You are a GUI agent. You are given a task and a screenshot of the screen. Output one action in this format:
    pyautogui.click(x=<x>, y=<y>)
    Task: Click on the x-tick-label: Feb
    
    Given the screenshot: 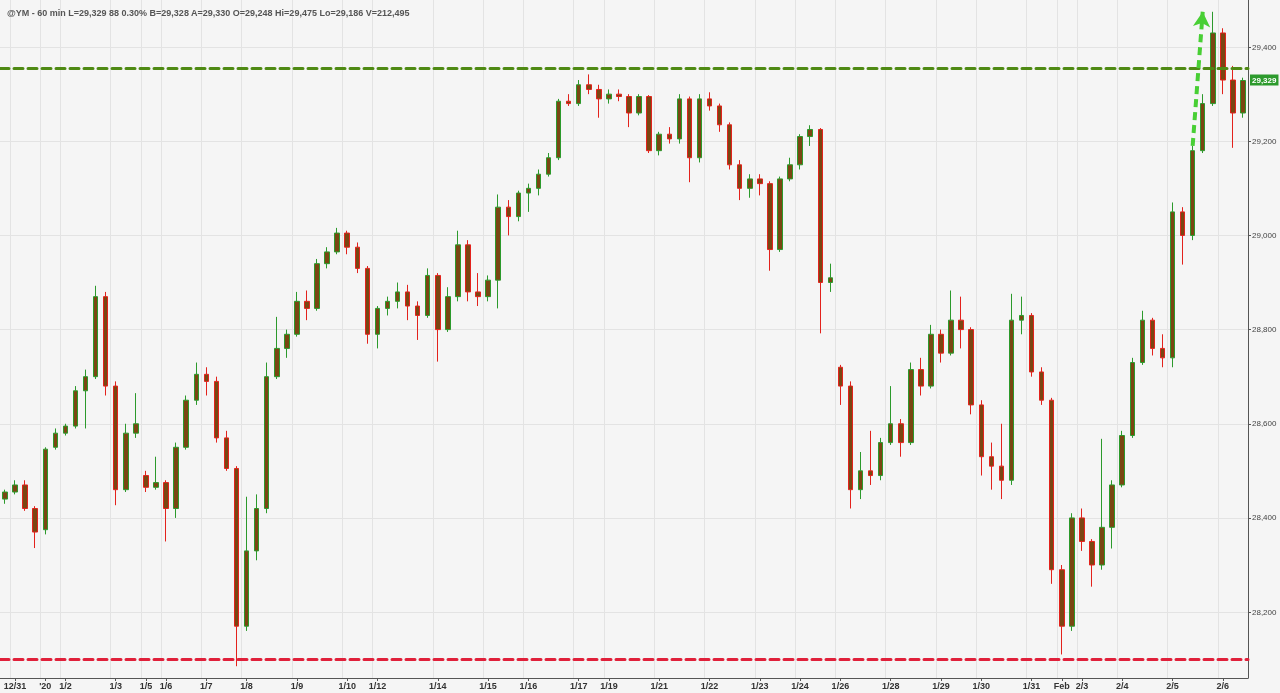 What is the action you would take?
    pyautogui.click(x=1062, y=685)
    